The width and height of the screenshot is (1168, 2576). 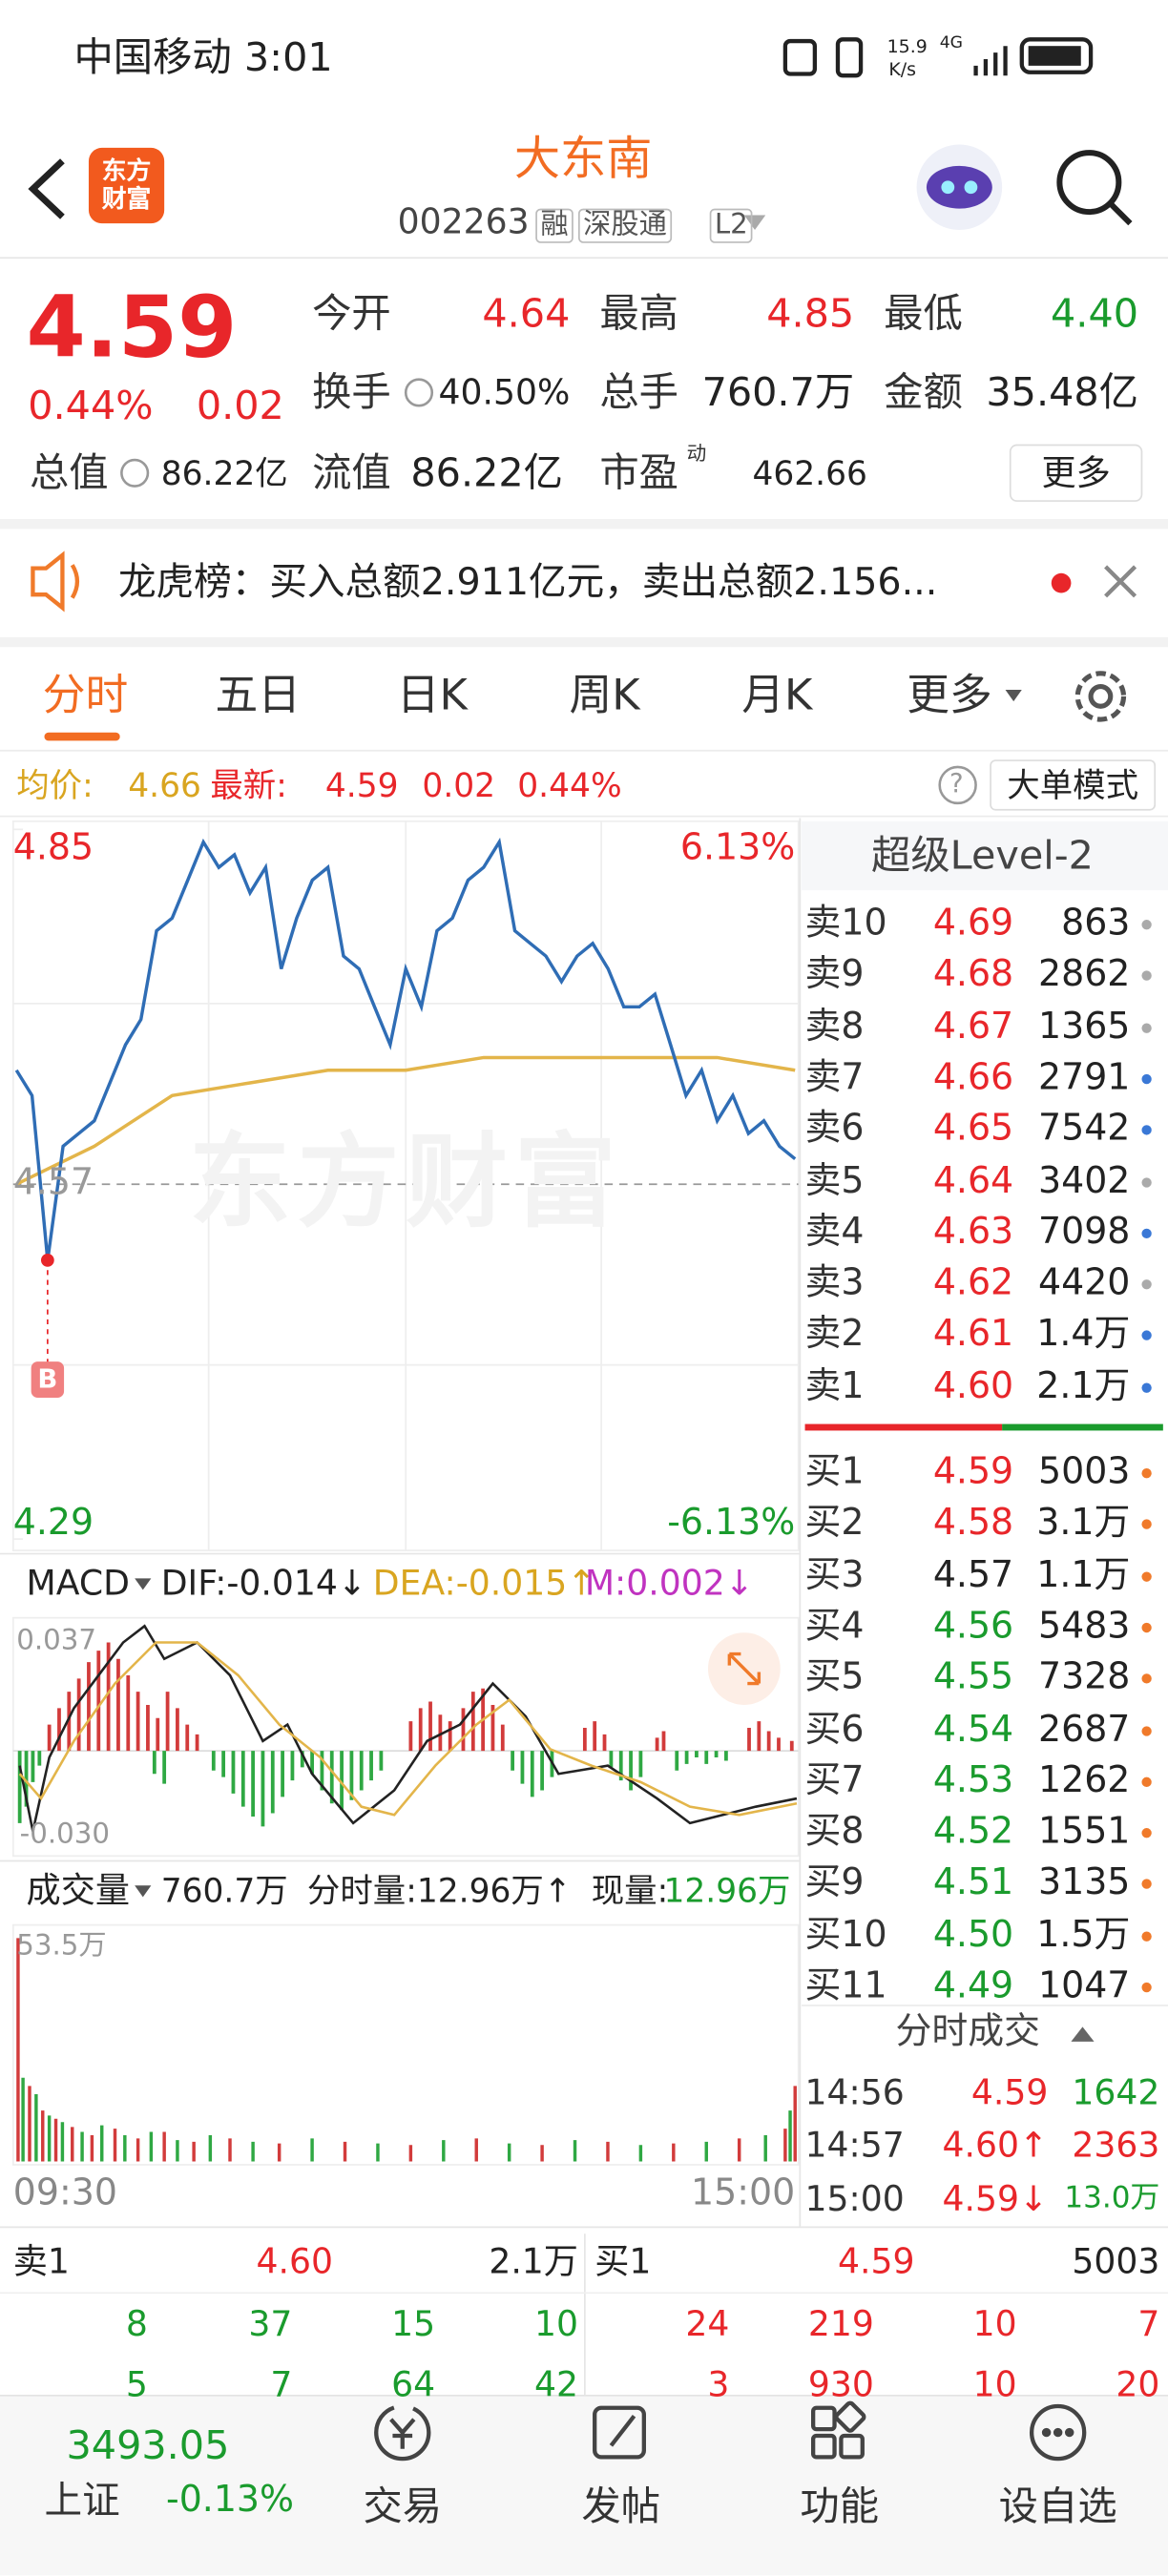 I want to click on depth-label: 卖1, so click(x=41, y=2261).